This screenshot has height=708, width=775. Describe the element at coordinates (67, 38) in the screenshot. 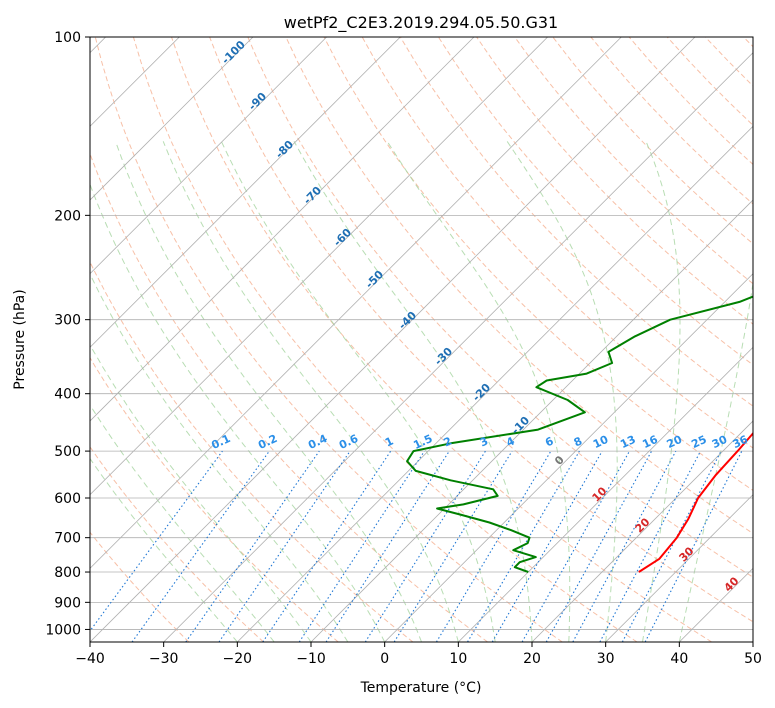

I see `y-tick-label: 100` at that location.